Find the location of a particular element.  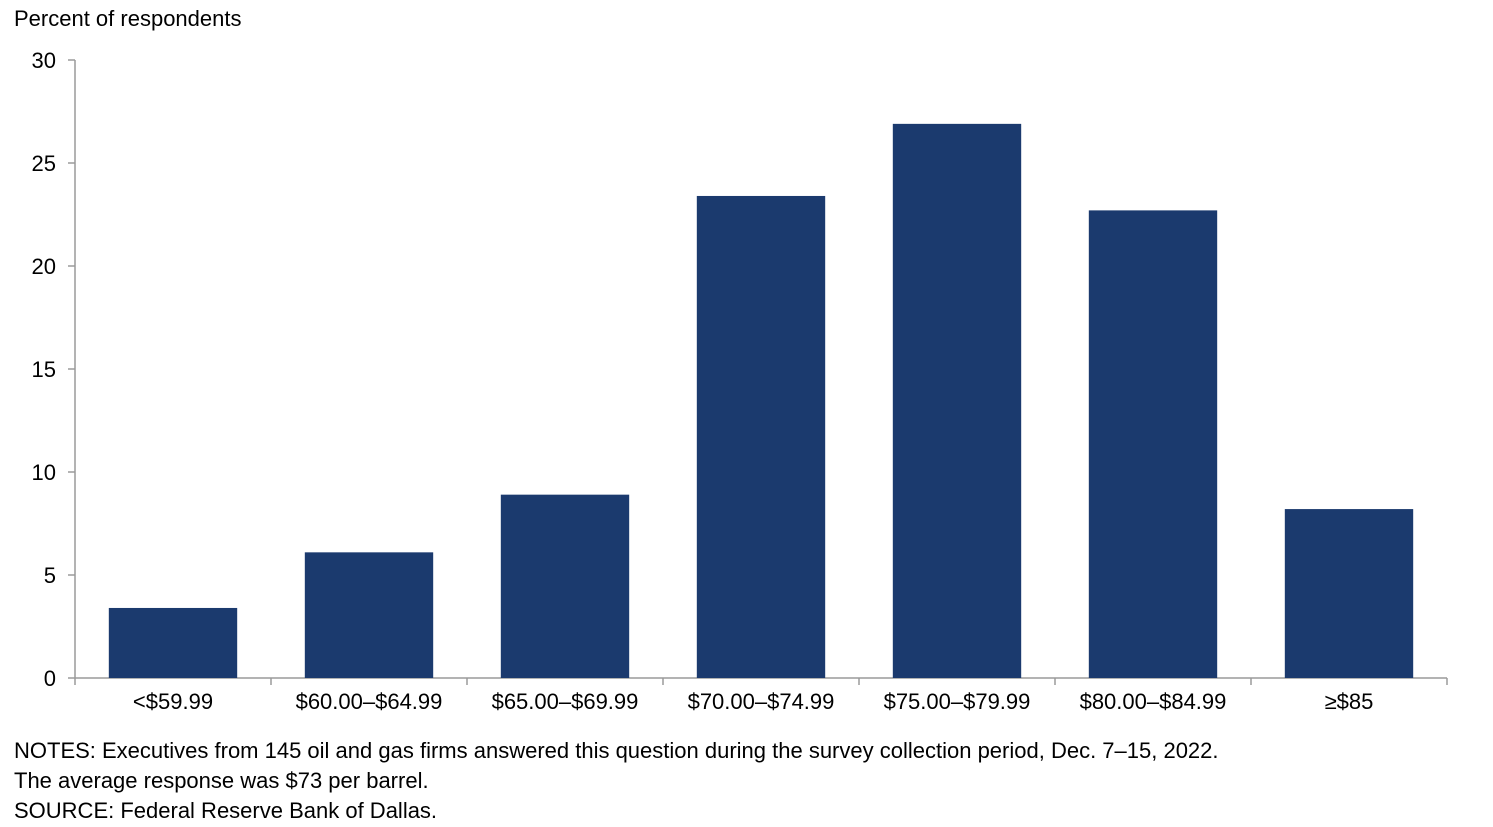

notes-line-2: The average response was $73 per barrel. is located at coordinates (221, 780).